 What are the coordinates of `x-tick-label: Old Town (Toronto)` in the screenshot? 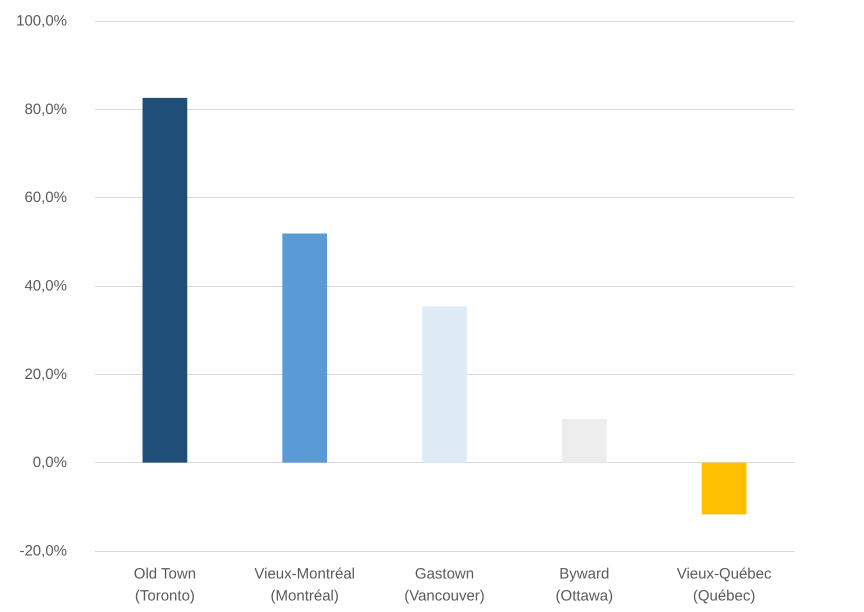 It's located at (165, 585).